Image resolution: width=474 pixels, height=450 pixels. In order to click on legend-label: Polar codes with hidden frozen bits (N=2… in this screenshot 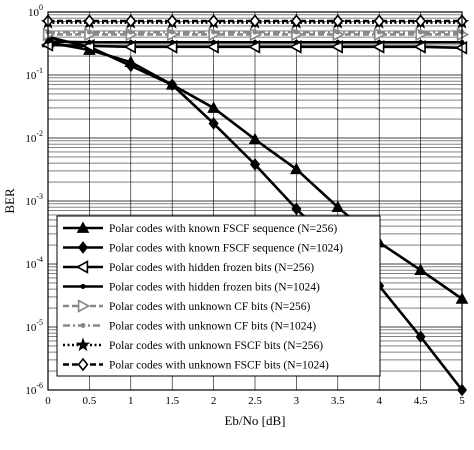, I will do `click(211, 268)`.